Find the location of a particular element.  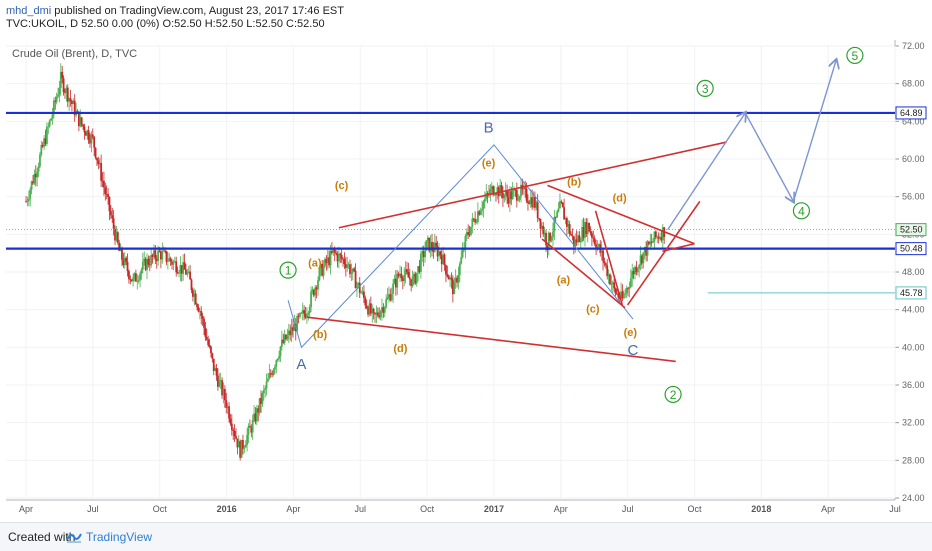

price-tag is located at coordinates (911, 293).